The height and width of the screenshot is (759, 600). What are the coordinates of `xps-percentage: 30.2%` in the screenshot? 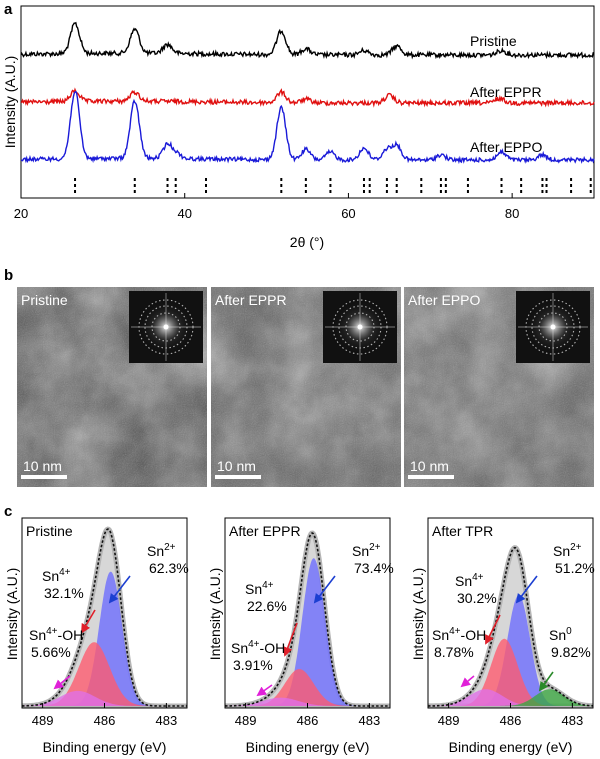 It's located at (477, 598).